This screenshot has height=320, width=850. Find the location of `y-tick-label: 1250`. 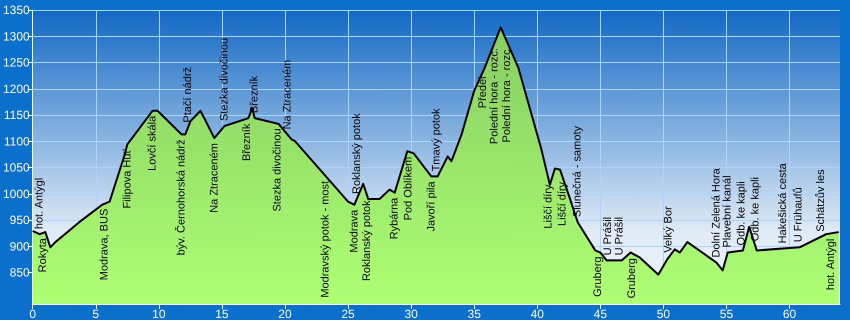

y-tick-label: 1250 is located at coordinates (16, 63).